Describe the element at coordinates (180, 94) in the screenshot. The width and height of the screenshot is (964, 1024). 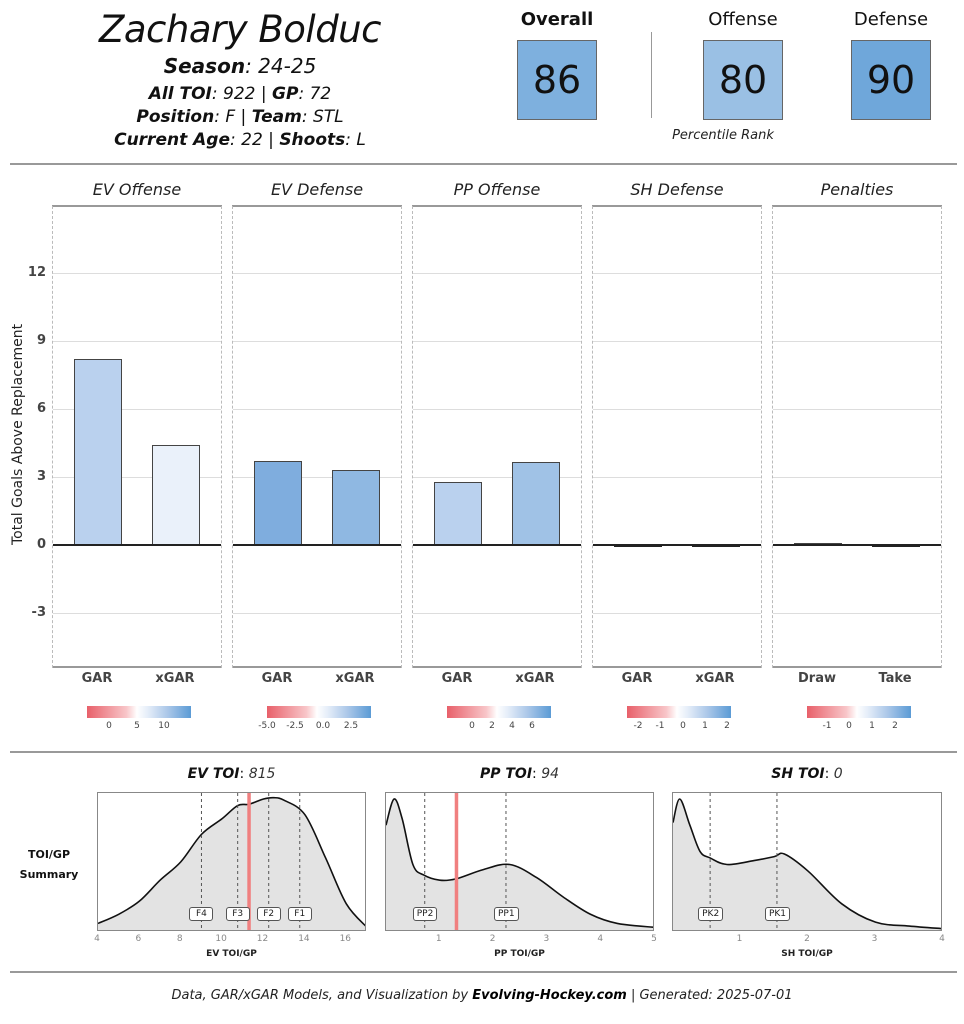
I see `all-toi-label: All TOI` at that location.